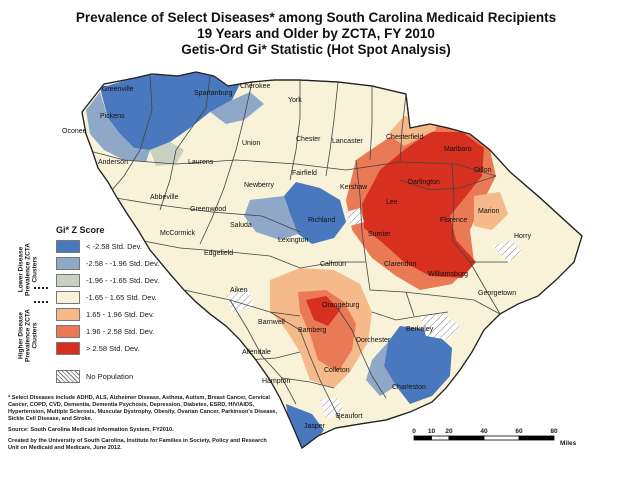  What do you see at coordinates (404, 137) in the screenshot?
I see `county-label: Chesterfield` at bounding box center [404, 137].